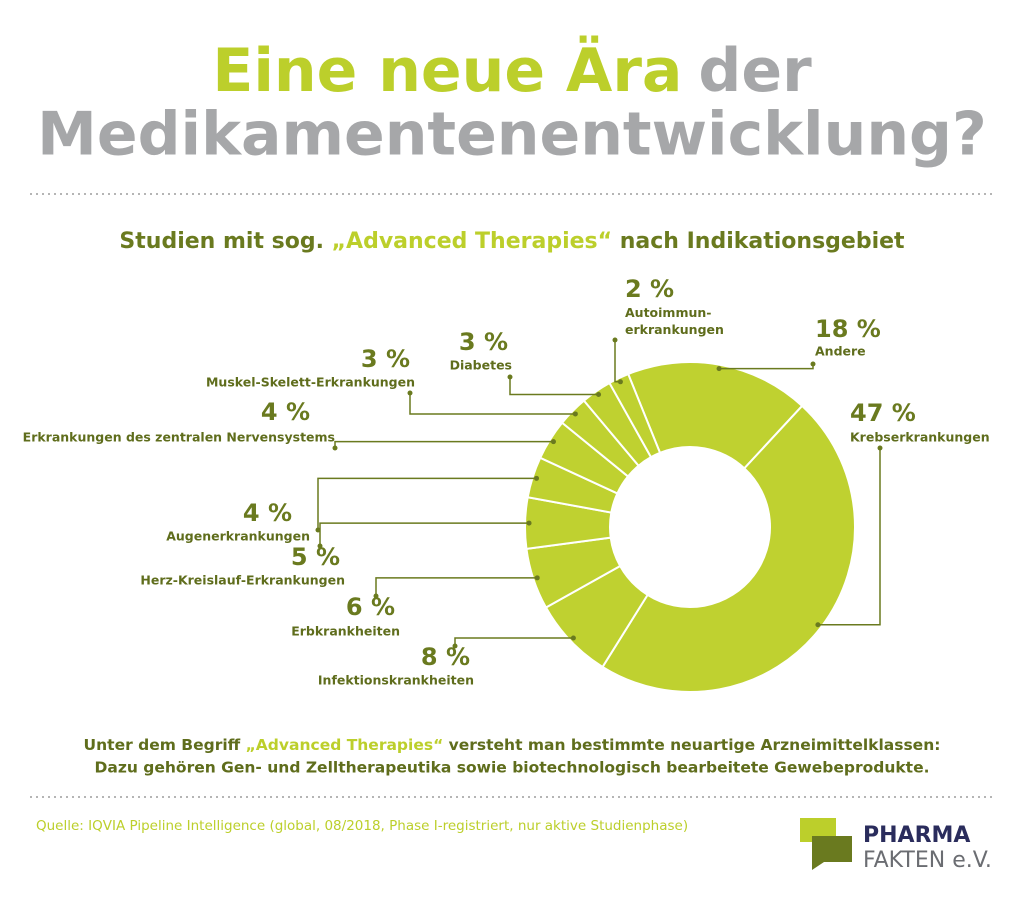  I want to click on logo-text: FAKTEN e.V., so click(927, 860).